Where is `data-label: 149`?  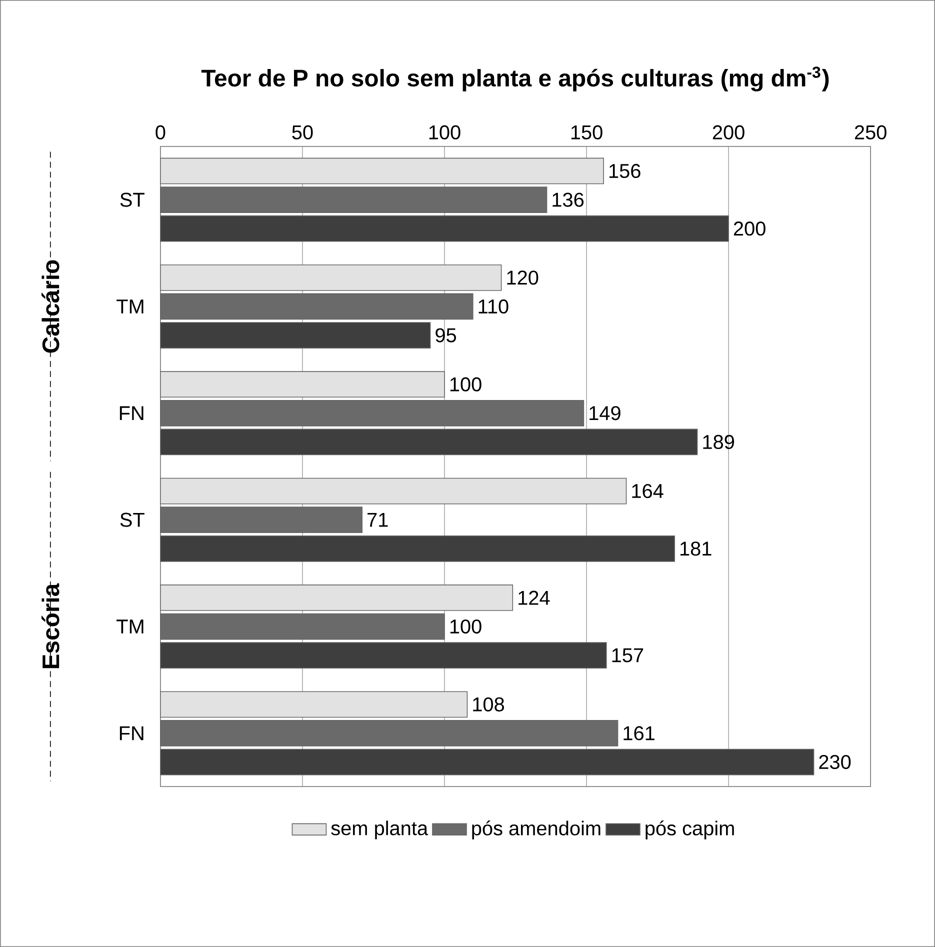
data-label: 149 is located at coordinates (605, 413).